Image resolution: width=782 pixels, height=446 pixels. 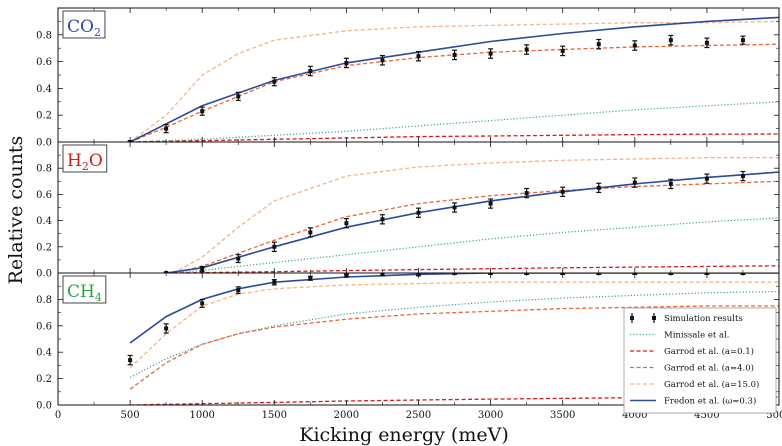 What do you see at coordinates (96, 161) in the screenshot?
I see `panel-label-tail: O` at bounding box center [96, 161].